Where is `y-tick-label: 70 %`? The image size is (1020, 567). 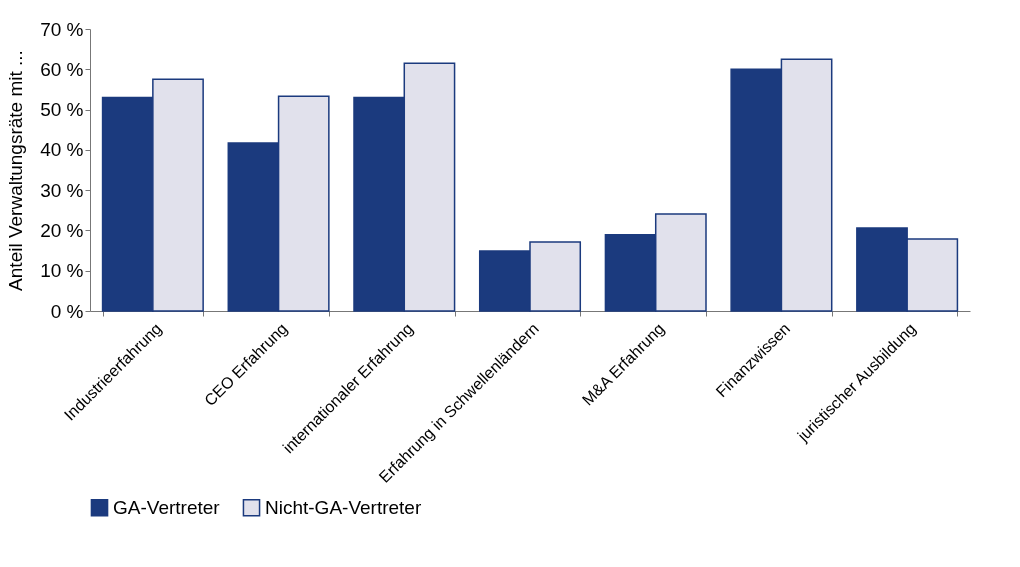 y-tick-label: 70 % is located at coordinates (62, 29).